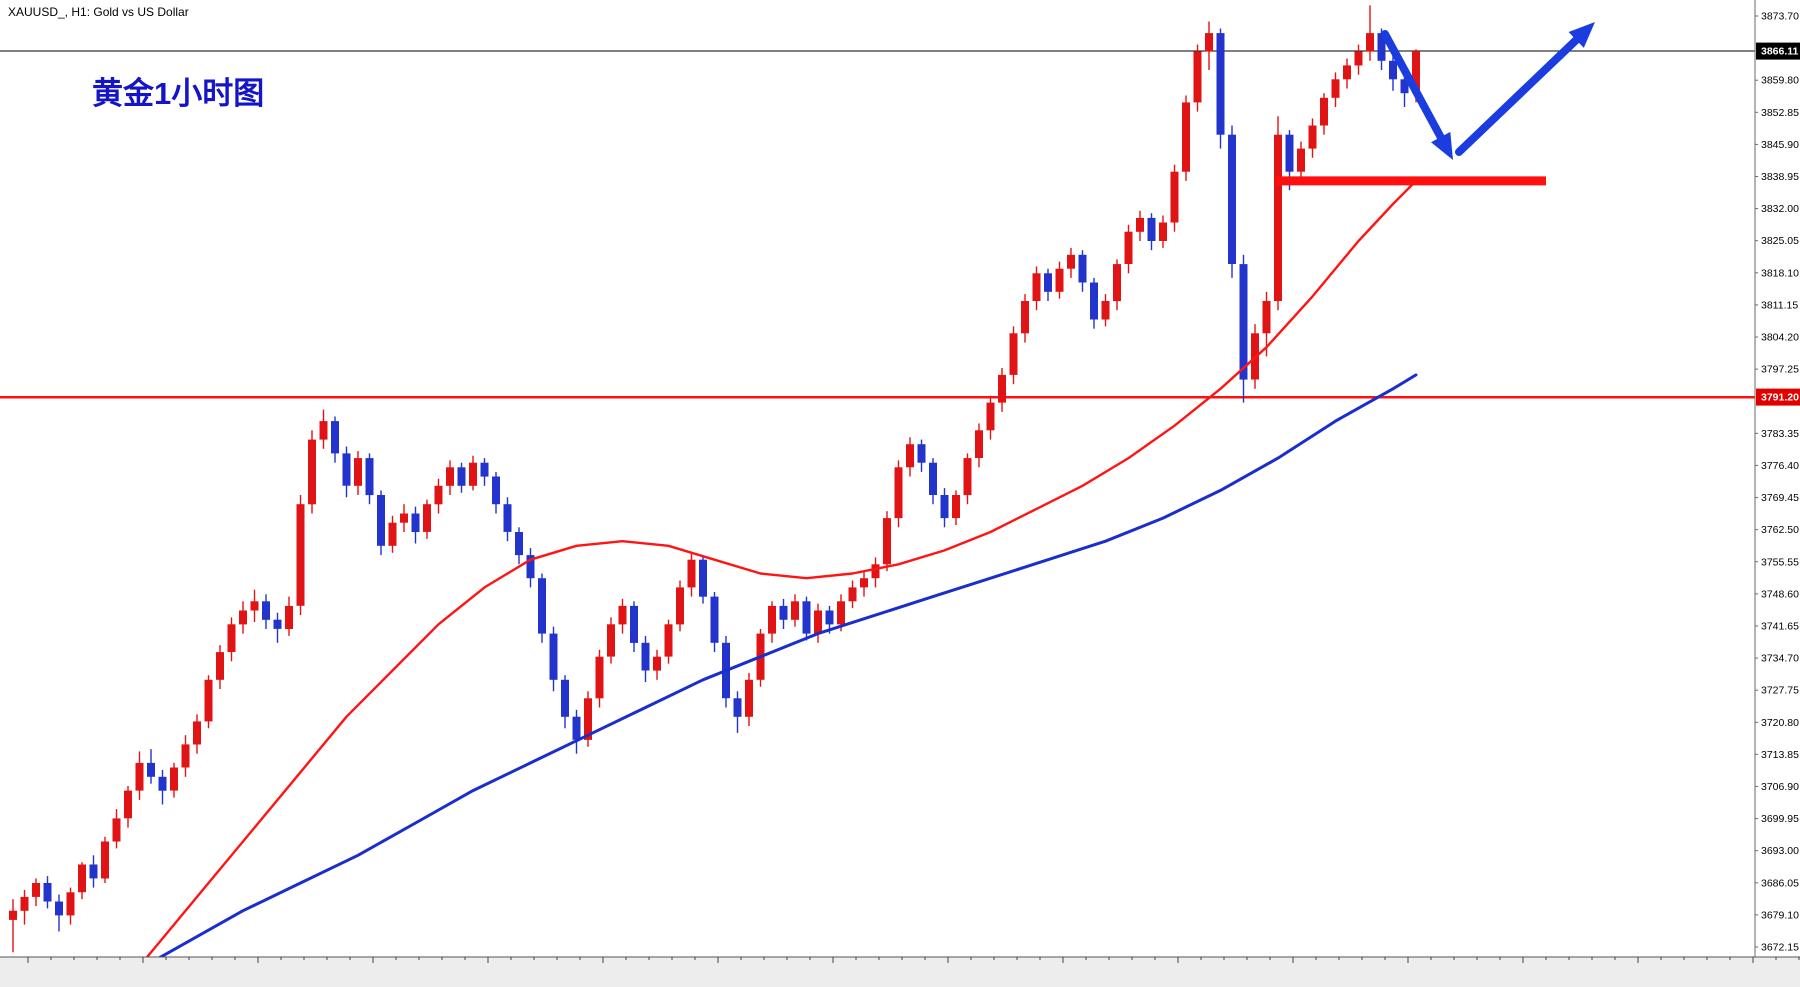 This screenshot has width=1800, height=987. I want to click on chart-annotation-text: 黄金1小时图, so click(178, 93).